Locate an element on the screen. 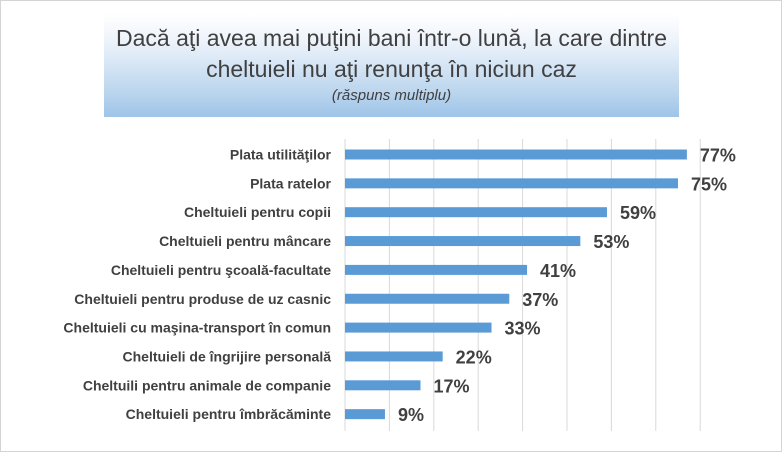 This screenshot has height=452, width=782. data-label: 37% is located at coordinates (540, 300).